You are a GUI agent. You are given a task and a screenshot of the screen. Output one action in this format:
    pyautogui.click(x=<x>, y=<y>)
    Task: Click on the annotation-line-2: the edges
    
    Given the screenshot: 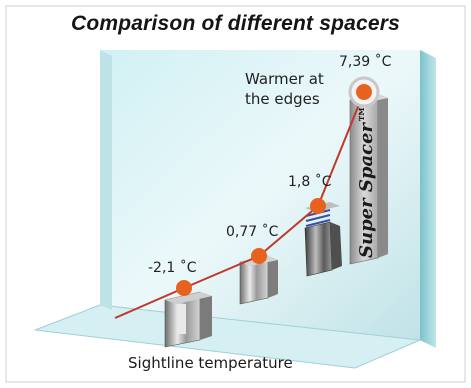 What is the action you would take?
    pyautogui.click(x=282, y=99)
    